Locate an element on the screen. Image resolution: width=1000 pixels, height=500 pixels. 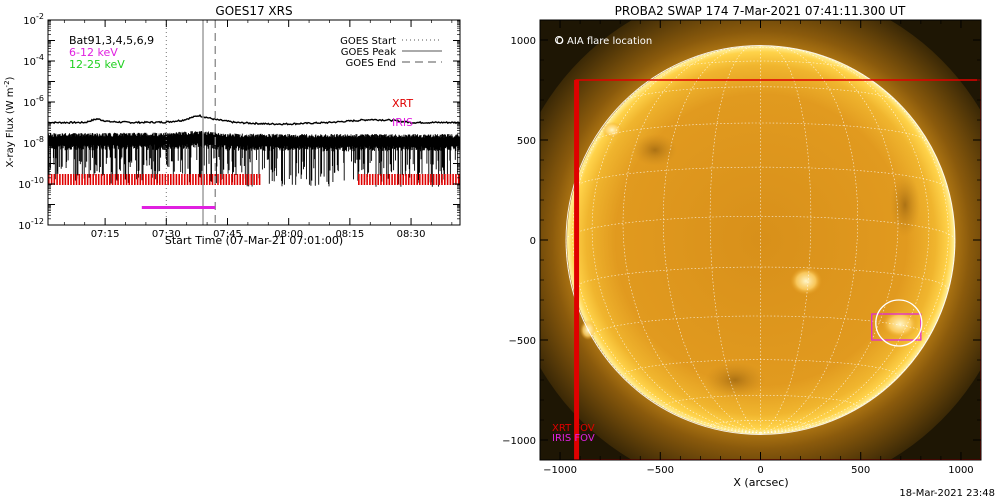
y-axis-label-close: ) is located at coordinates (10, 78).